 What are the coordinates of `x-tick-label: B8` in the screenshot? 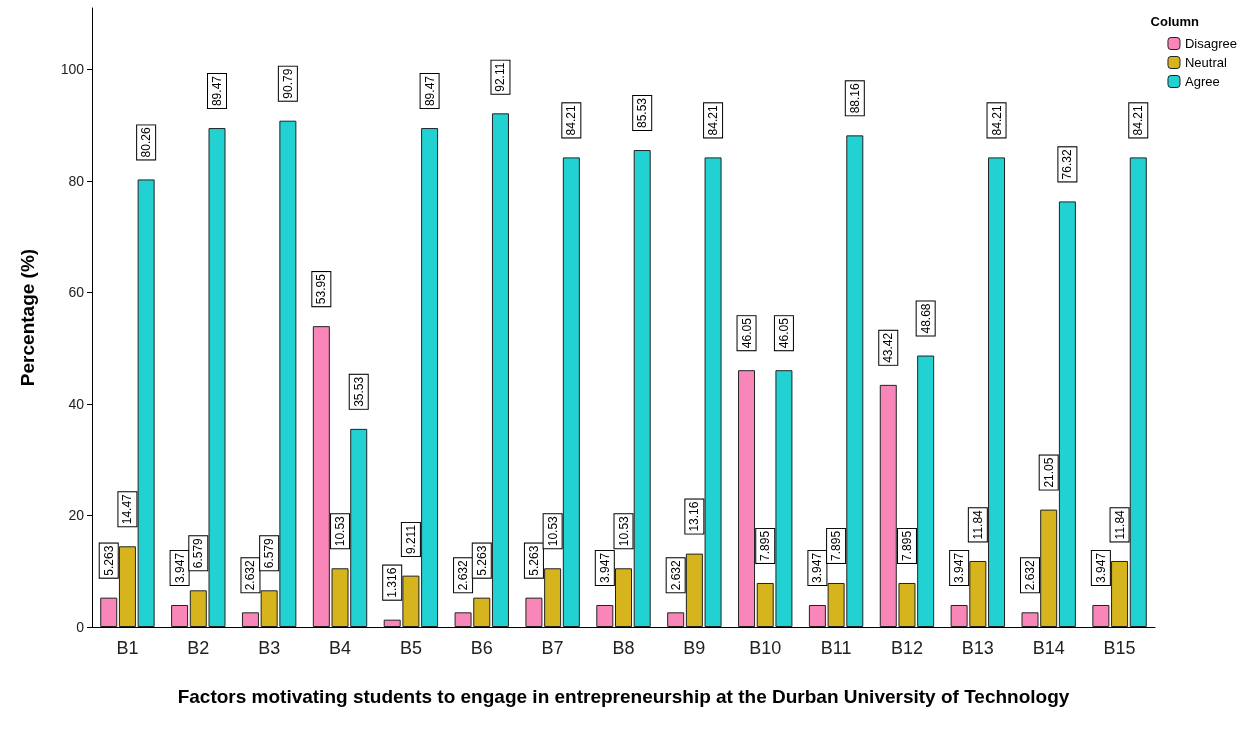 It's located at (623, 648).